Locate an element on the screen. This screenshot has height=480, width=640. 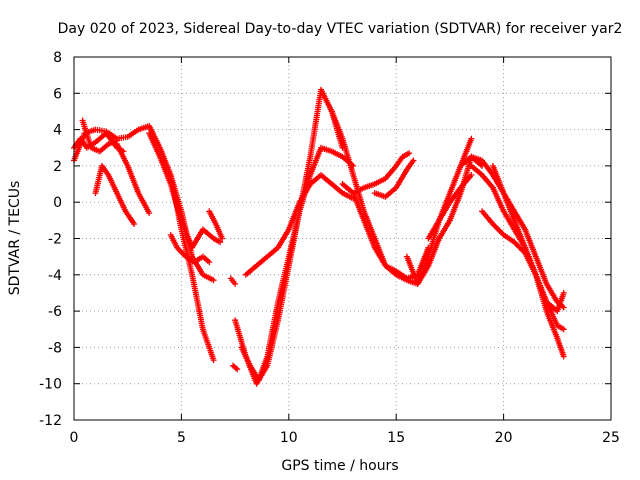
y-tick-label: -8 is located at coordinates (55, 348).